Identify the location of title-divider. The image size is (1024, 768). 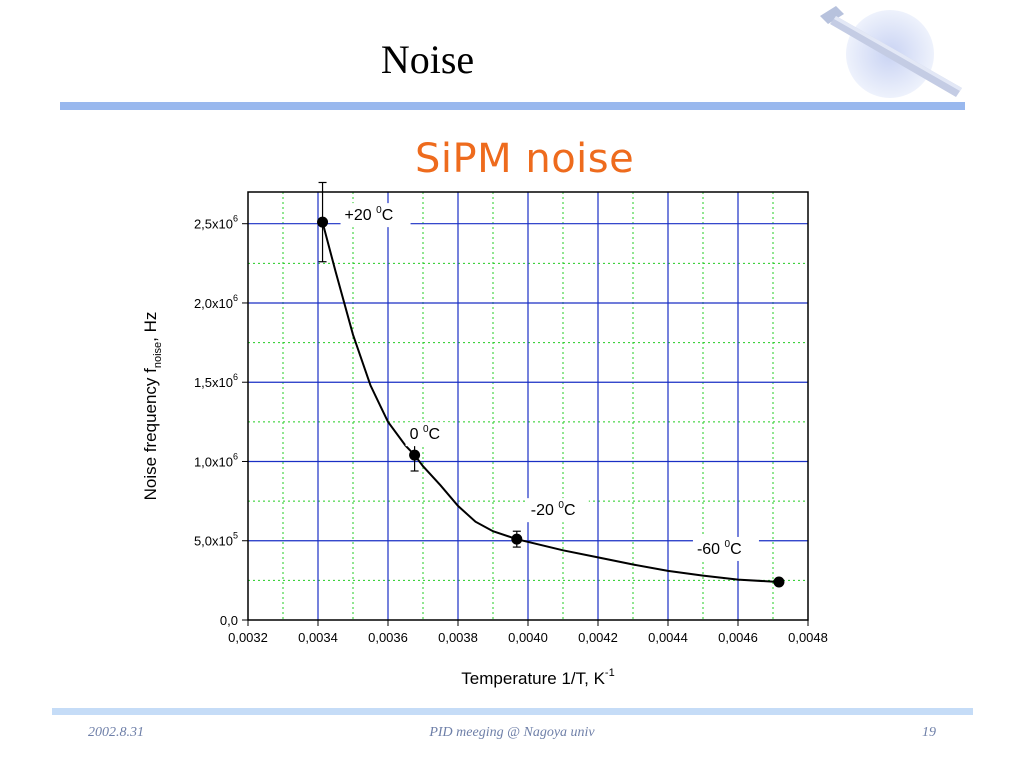
(512, 106).